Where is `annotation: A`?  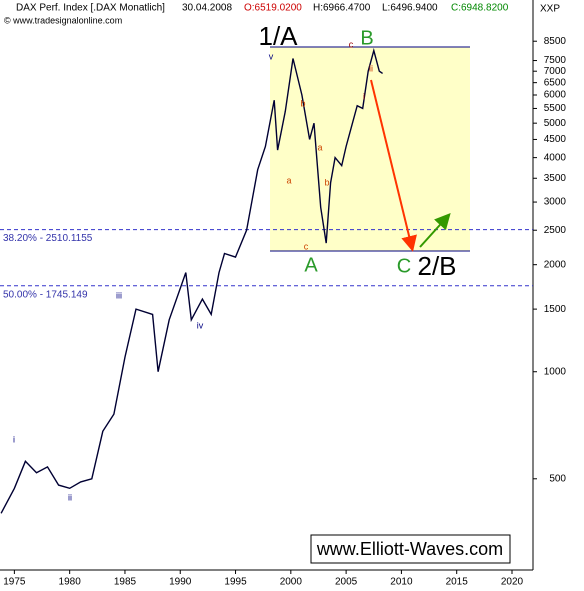
annotation: A is located at coordinates (311, 265).